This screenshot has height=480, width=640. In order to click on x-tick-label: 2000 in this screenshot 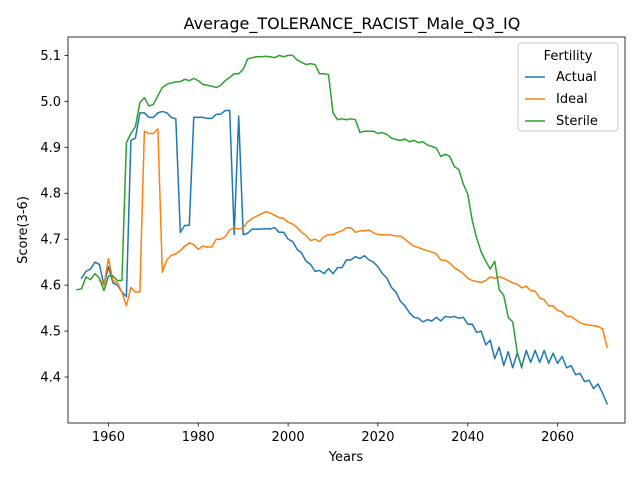, I will do `click(288, 437)`.